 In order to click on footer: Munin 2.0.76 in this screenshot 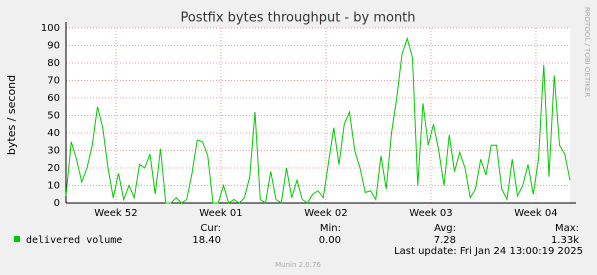, I will do `click(298, 265)`.